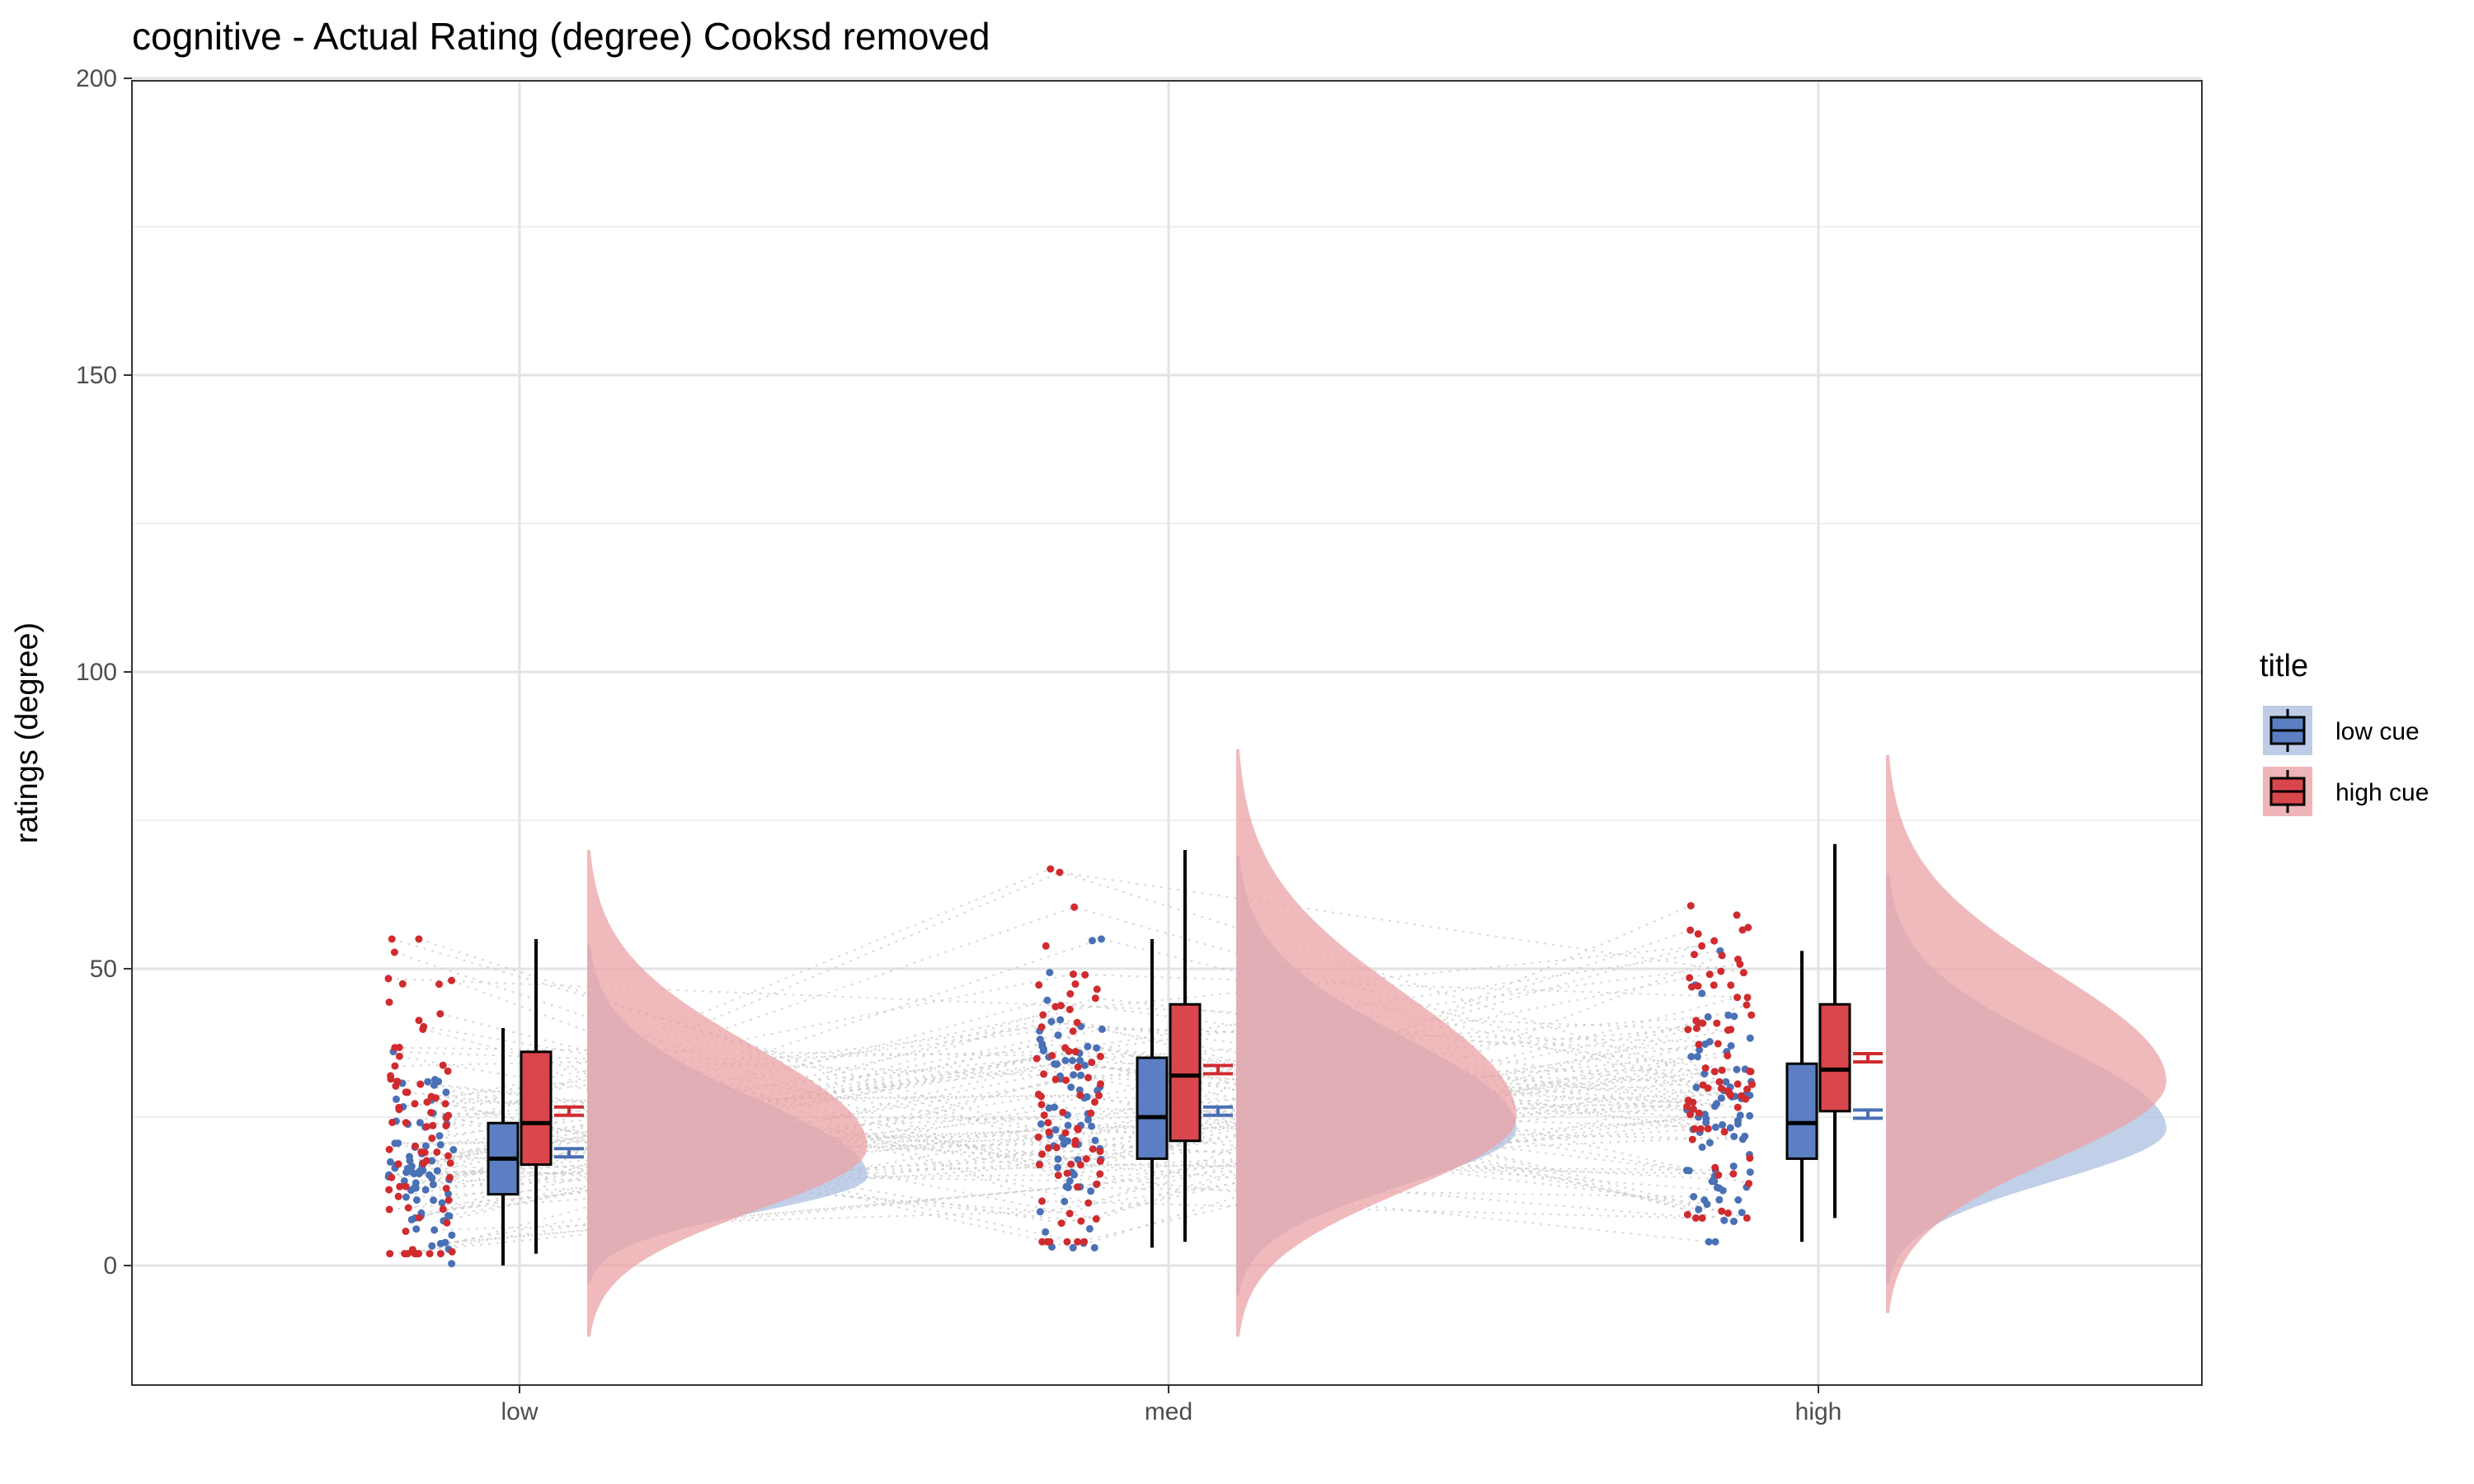 The image size is (2474, 1484). What do you see at coordinates (1060, 1082) in the screenshot?
I see `subject-line` at bounding box center [1060, 1082].